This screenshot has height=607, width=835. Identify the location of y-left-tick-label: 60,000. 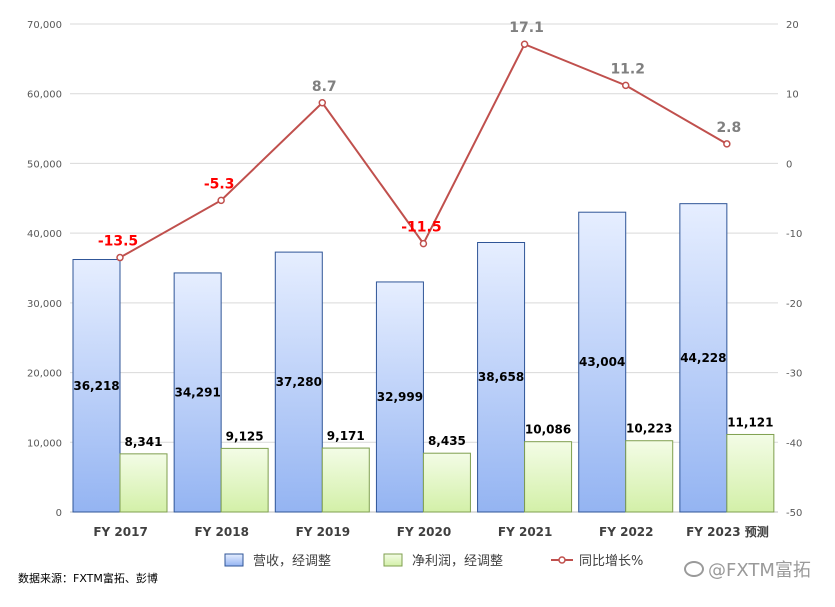
(44, 95).